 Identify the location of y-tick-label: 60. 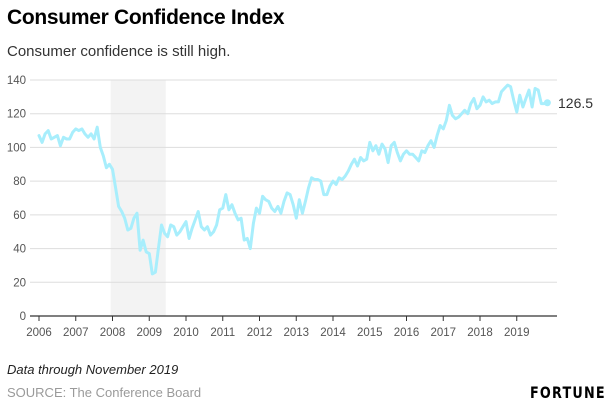
(19, 216).